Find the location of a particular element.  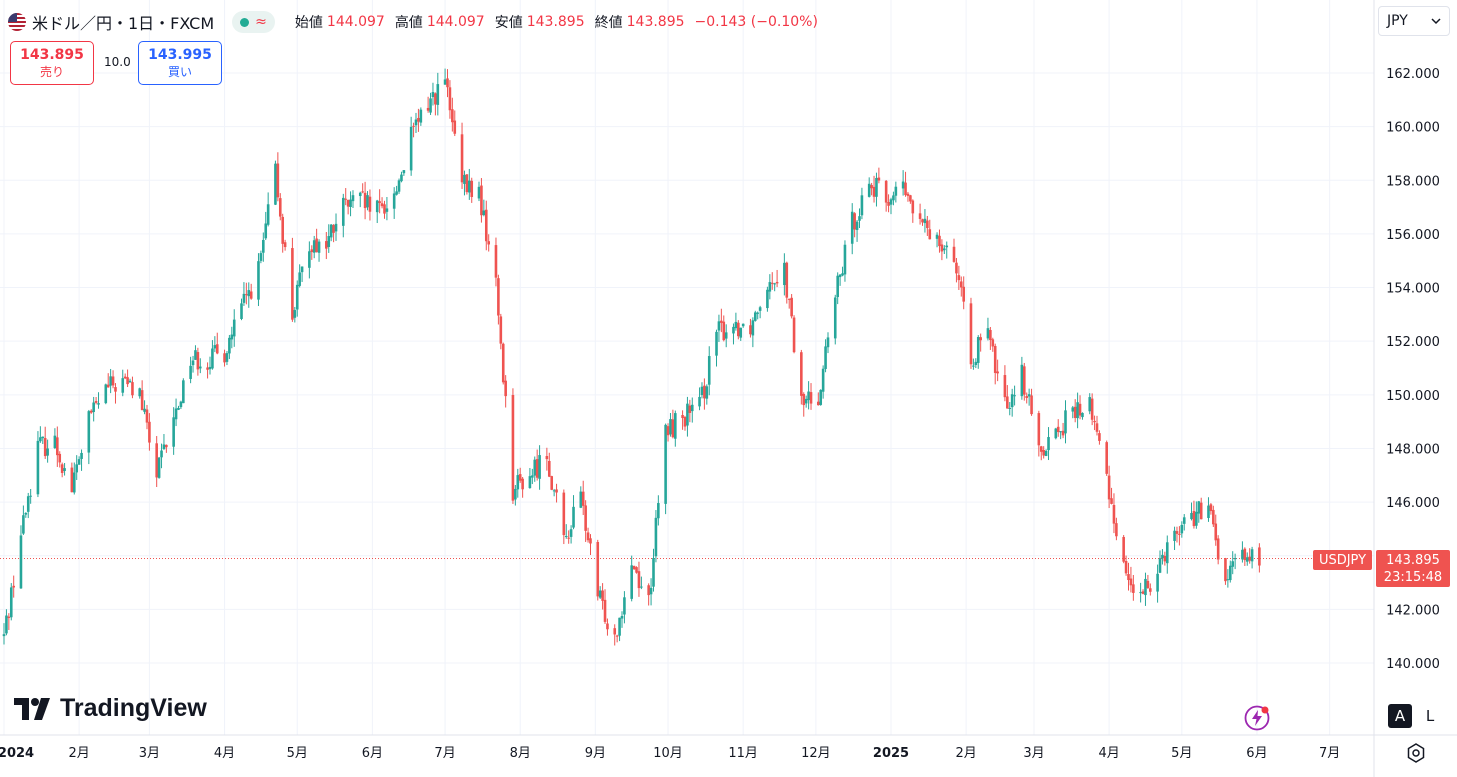

chevron-down-icon is located at coordinates (1436, 21).